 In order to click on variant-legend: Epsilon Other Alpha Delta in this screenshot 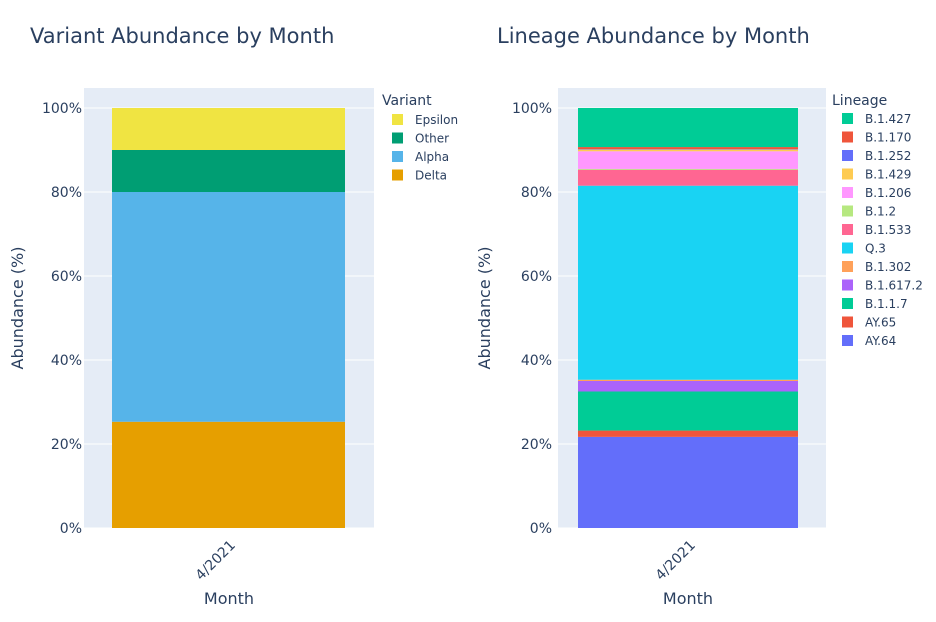, I will do `click(425, 148)`.